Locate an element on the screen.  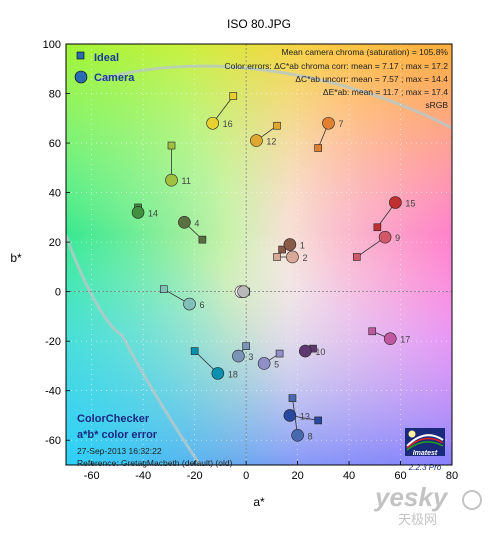
patch-label: 17 is located at coordinates (405, 340).